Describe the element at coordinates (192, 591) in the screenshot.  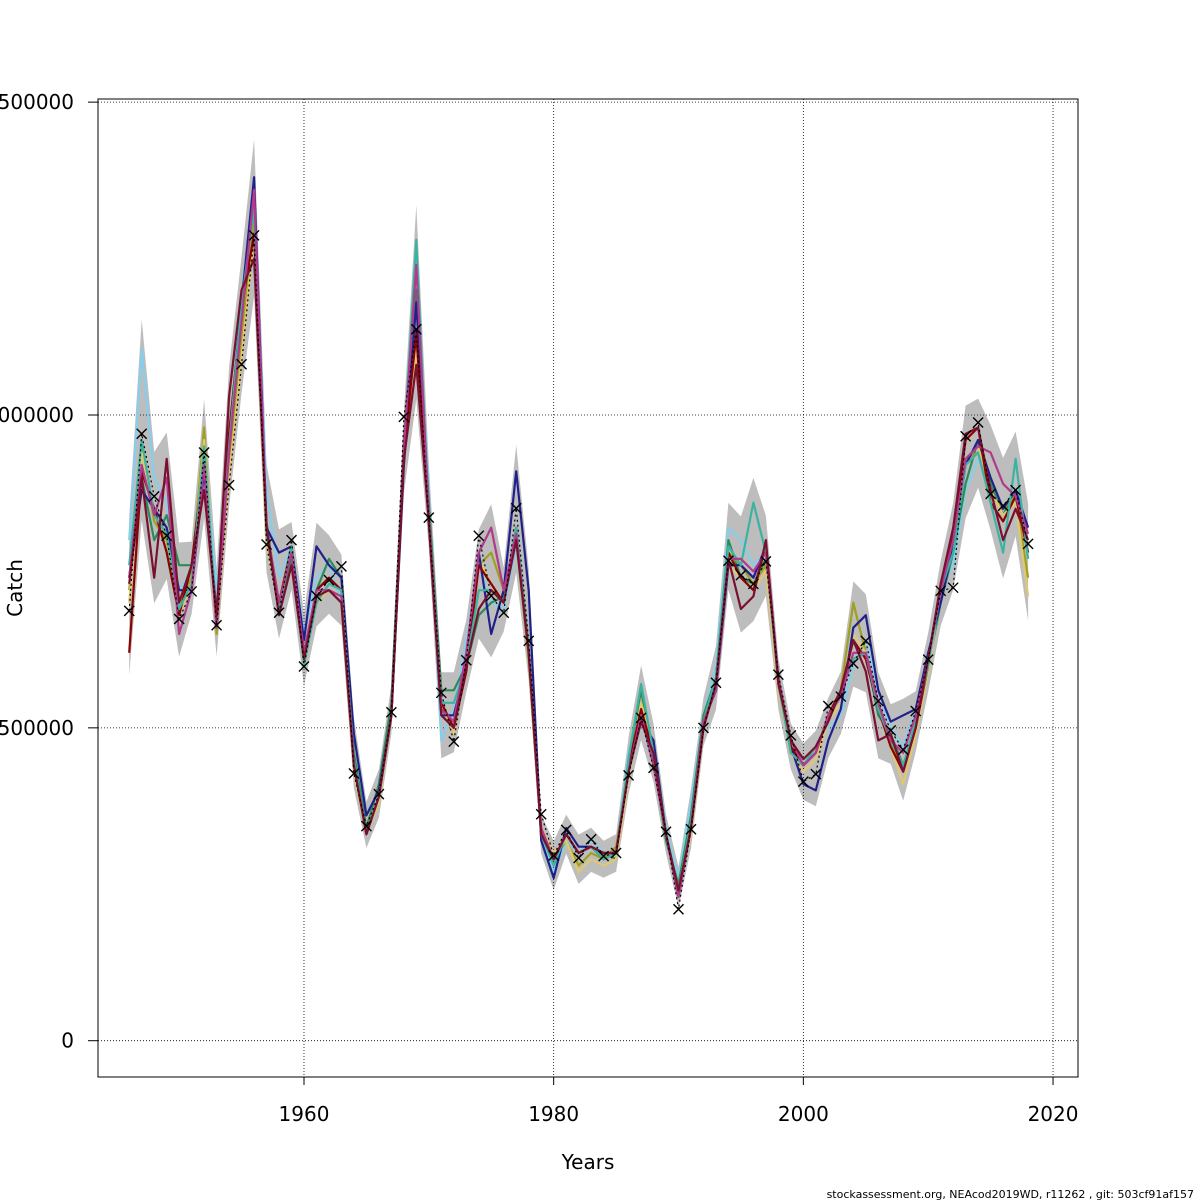
I see `observed-point-1951` at that location.